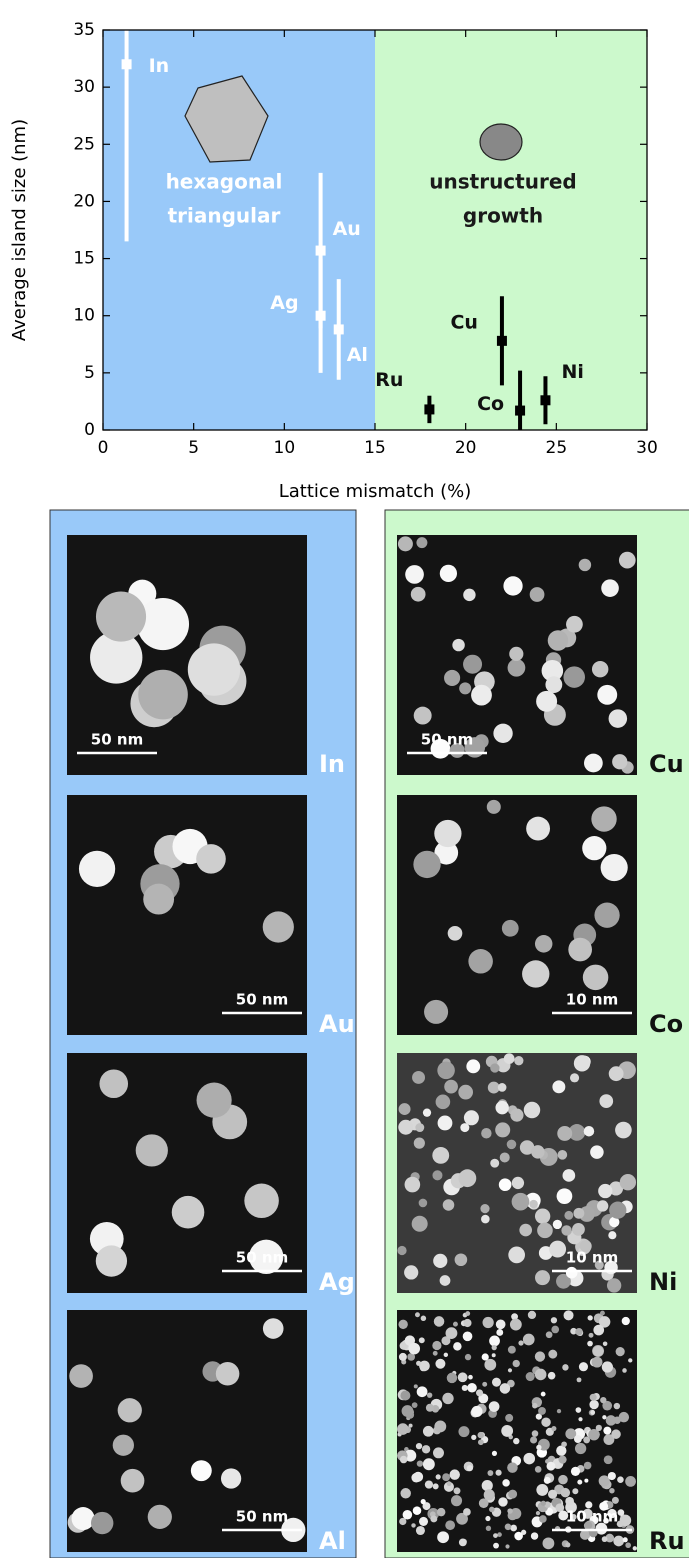 The width and height of the screenshot is (689, 1562). Describe the element at coordinates (262, 1000) in the screenshot. I see `scale-label: 50 nm` at that location.